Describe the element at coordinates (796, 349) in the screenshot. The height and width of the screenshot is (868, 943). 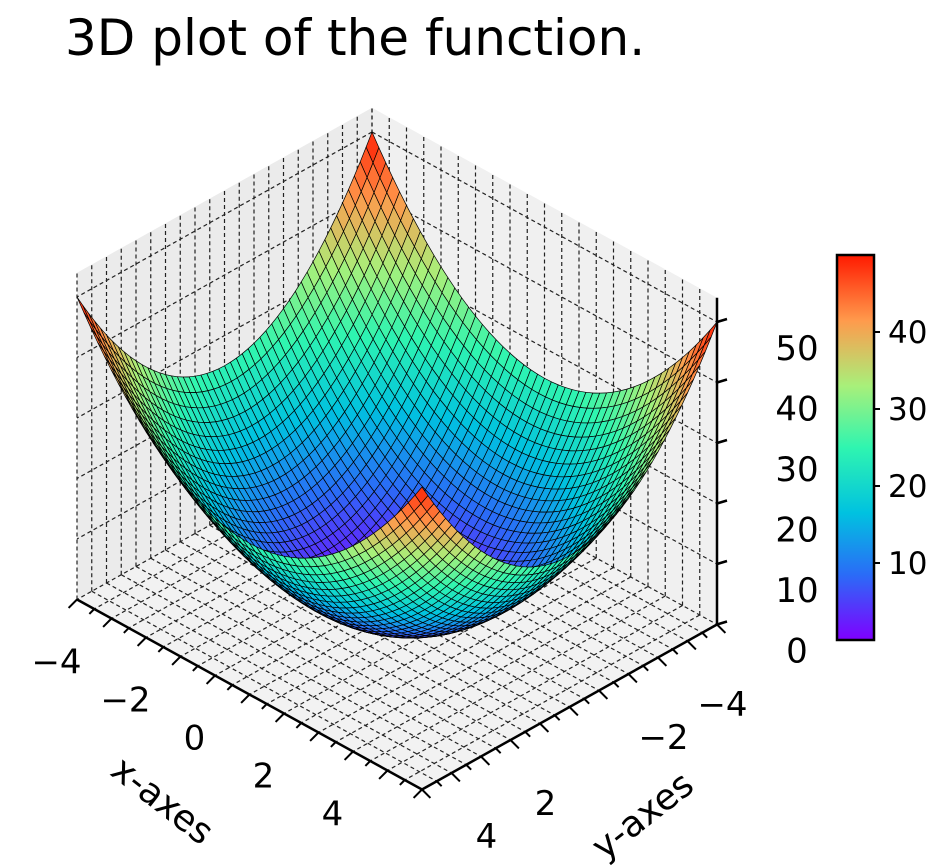
I see `z-tick-label: 50` at that location.